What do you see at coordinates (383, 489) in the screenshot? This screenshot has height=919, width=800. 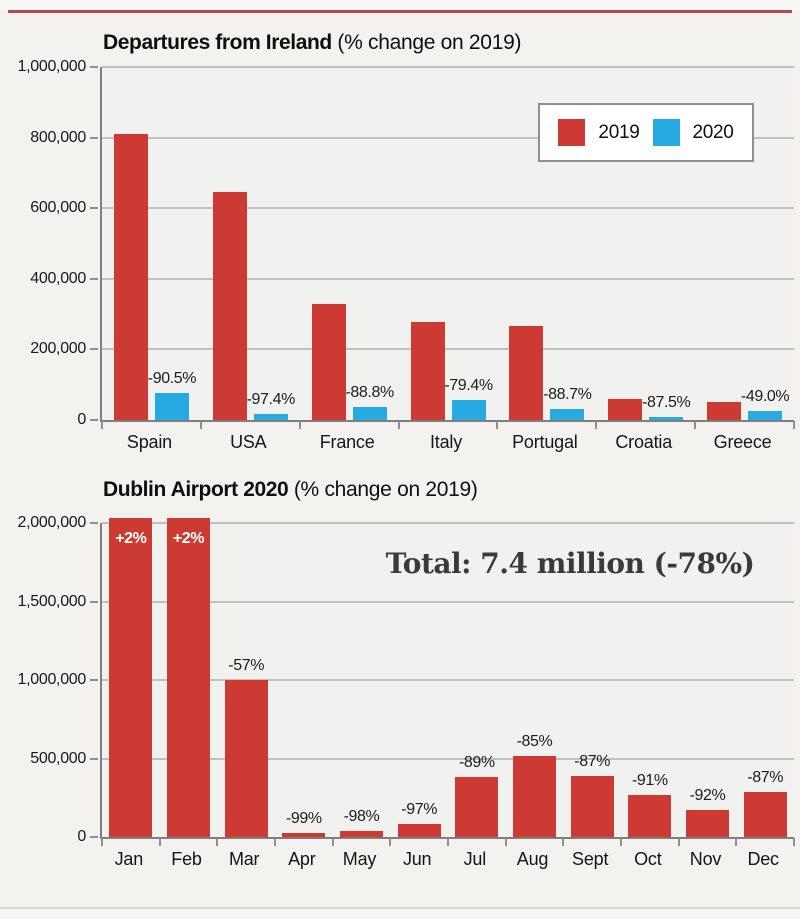 I see `chart2-title-note: (% change on 2019)` at bounding box center [383, 489].